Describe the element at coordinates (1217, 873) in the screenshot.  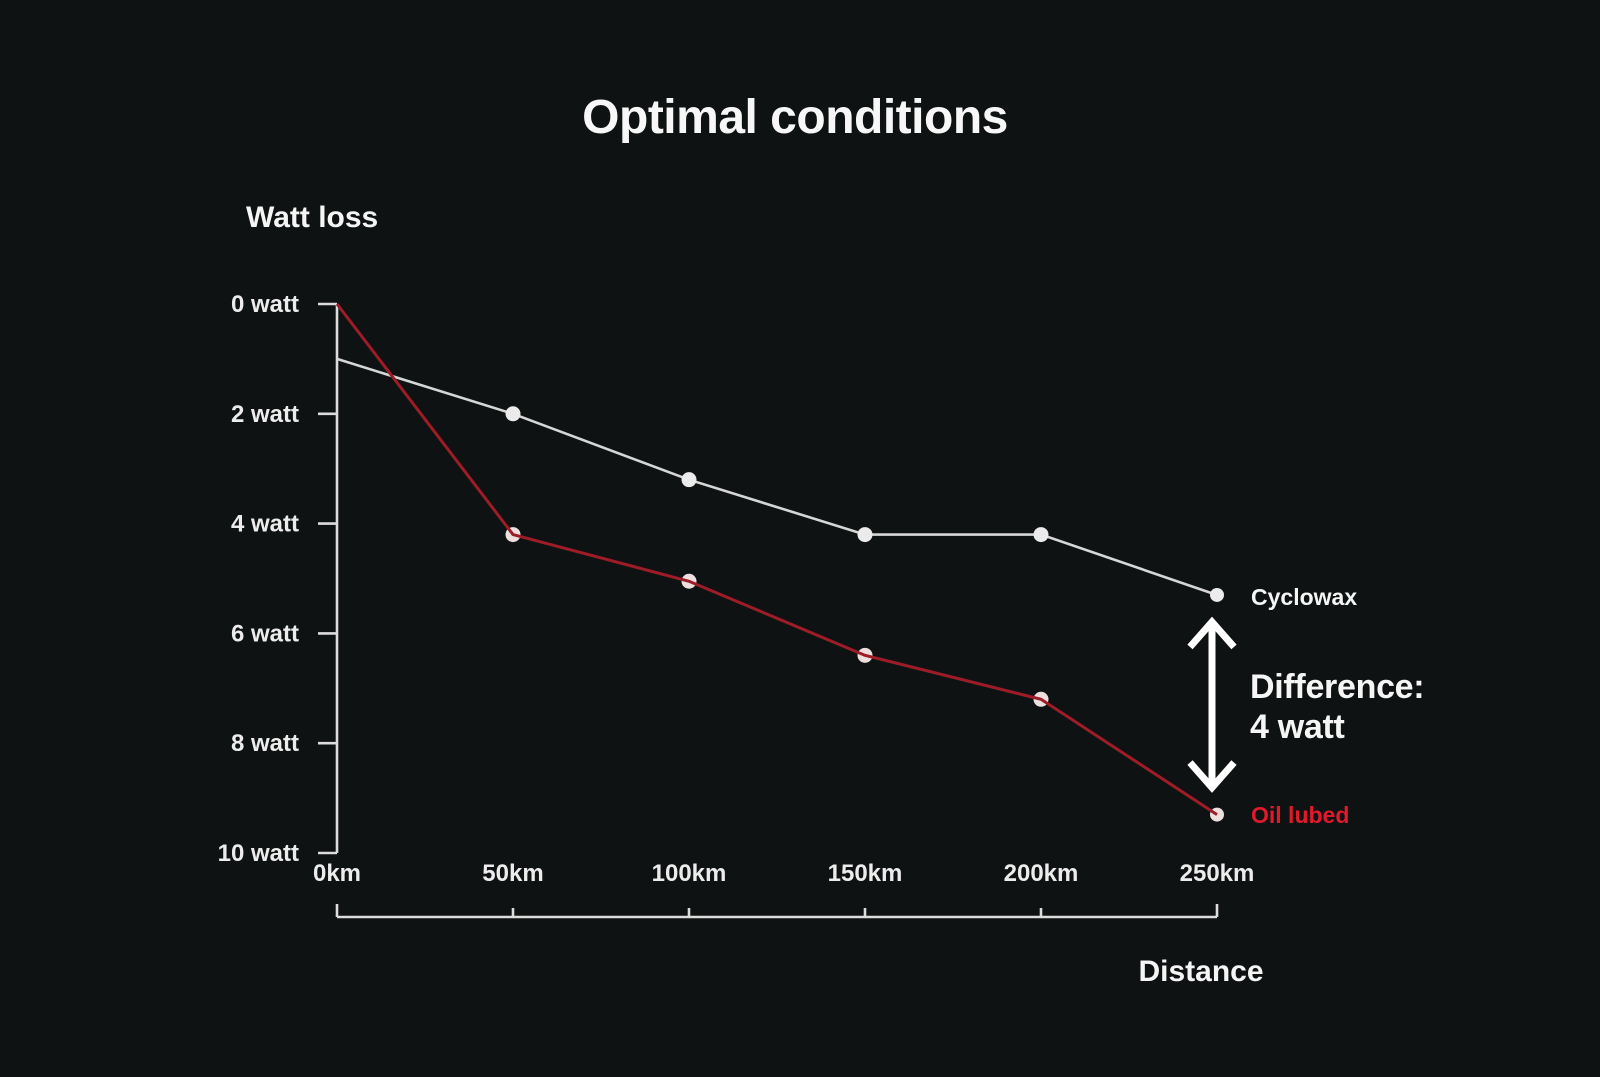
I see `x-tick-label: 250km` at that location.